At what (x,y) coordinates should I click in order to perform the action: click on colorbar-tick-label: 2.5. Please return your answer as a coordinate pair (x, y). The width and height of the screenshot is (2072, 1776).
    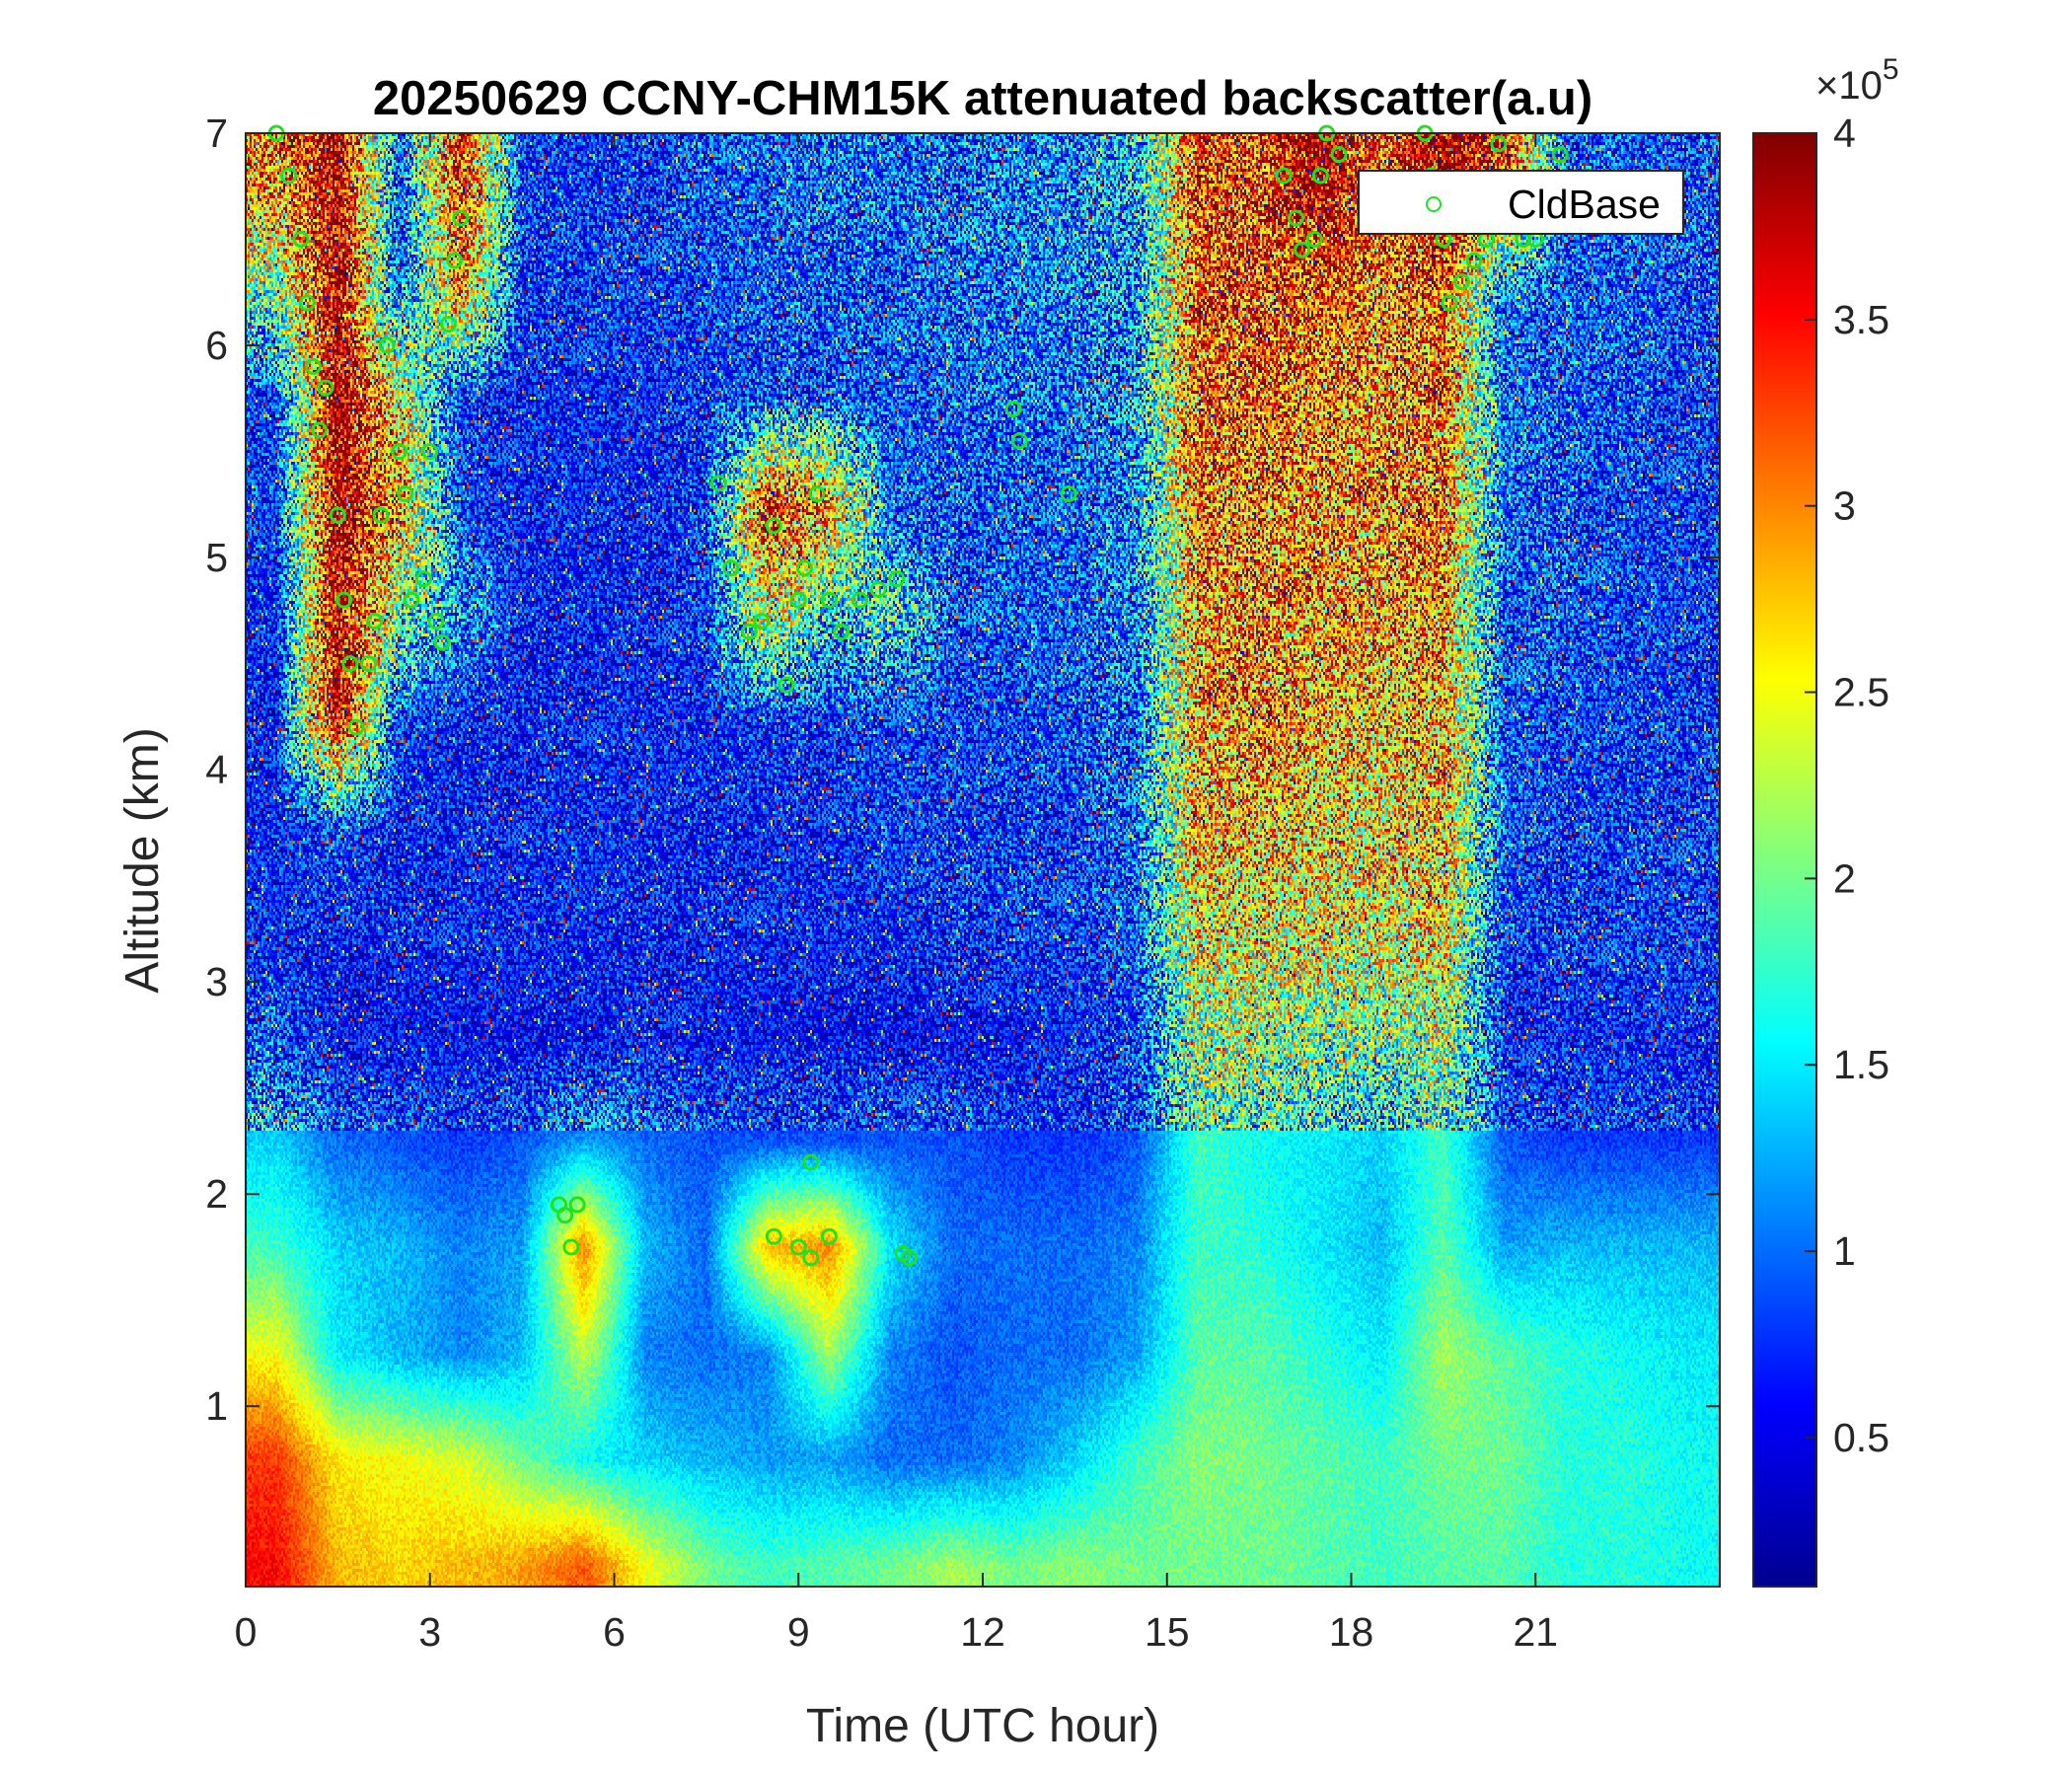
    Looking at the image, I should click on (1861, 692).